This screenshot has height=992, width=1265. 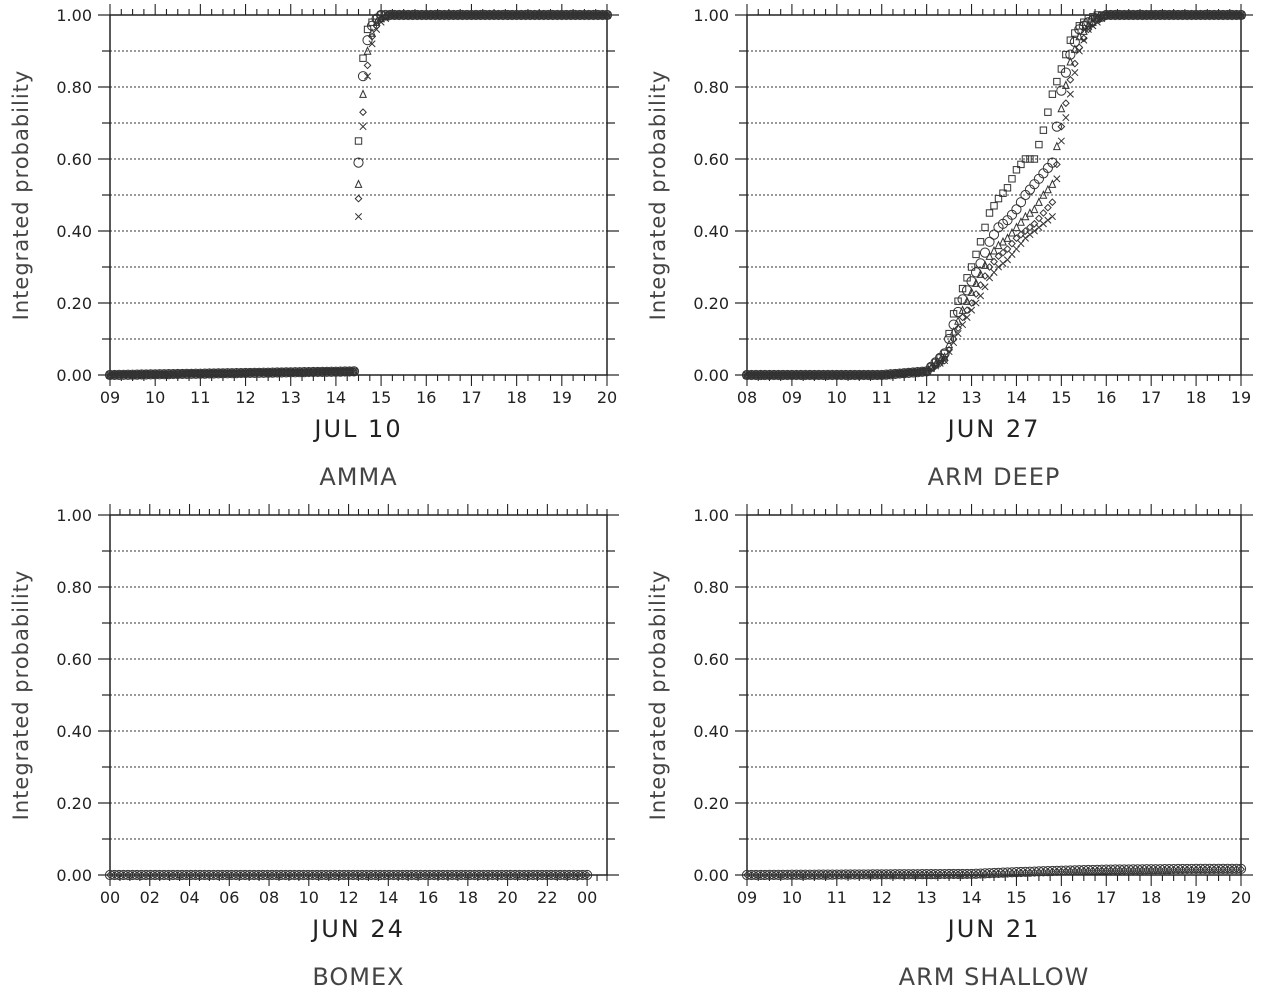 I want to click on x-tick-label: 10, so click(x=309, y=897).